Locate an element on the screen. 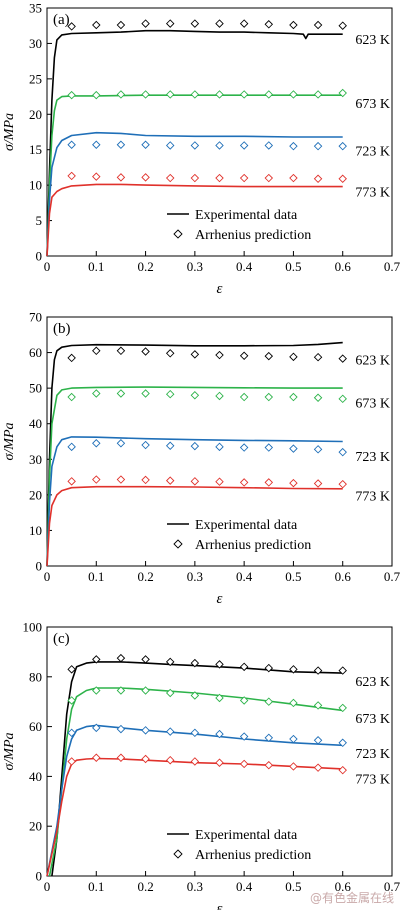 The image size is (400, 910). y-tick-label: 100 is located at coordinates (33, 627).